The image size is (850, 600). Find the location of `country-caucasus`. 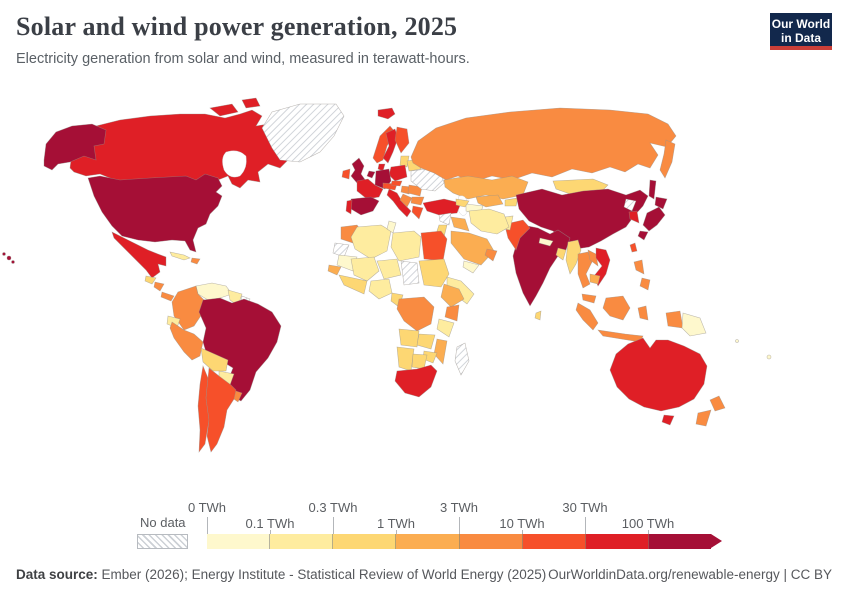

country-caucasus is located at coordinates (462, 203).